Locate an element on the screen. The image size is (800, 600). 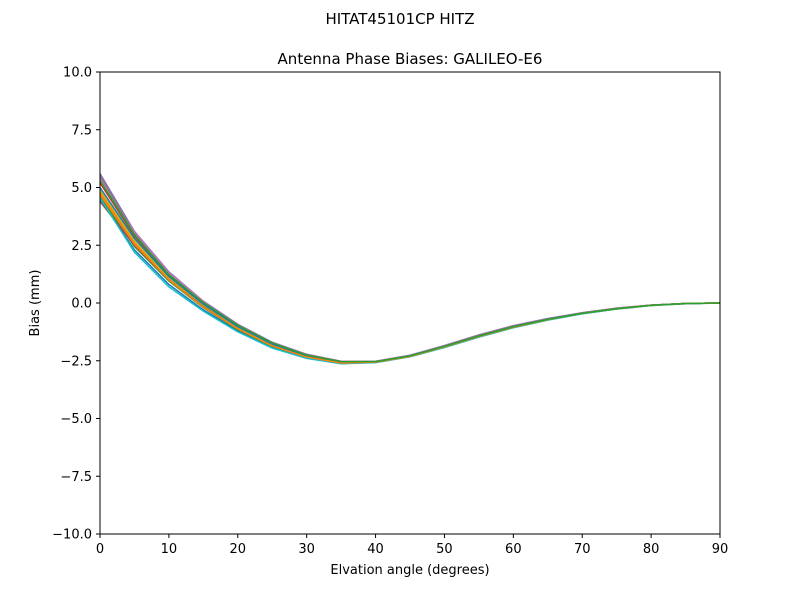
x-tick-label: 70 is located at coordinates (582, 549).